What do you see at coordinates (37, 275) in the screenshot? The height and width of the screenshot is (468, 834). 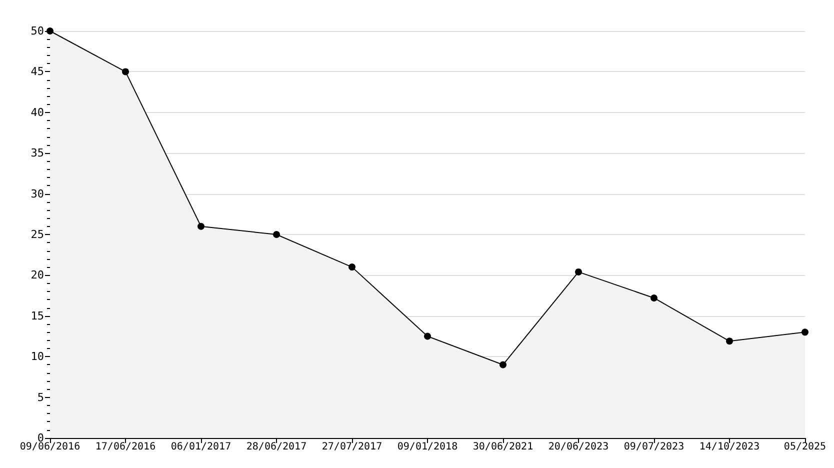 I see `y-tick-label: 20` at bounding box center [37, 275].